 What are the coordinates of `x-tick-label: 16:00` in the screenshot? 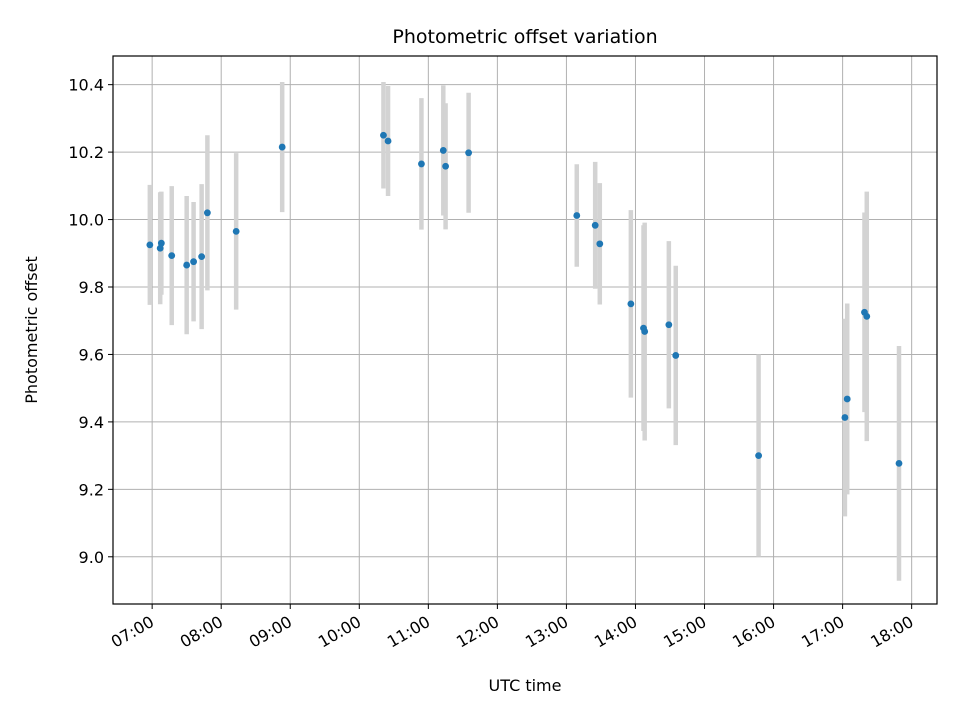 It's located at (753, 632).